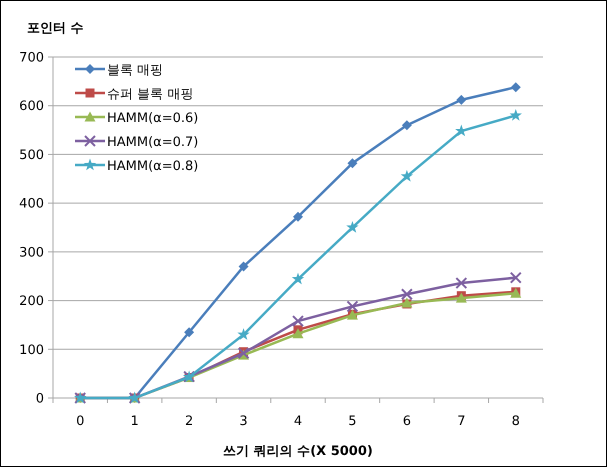 This screenshot has width=609, height=467. I want to click on x-tick-label: 7, so click(461, 421).